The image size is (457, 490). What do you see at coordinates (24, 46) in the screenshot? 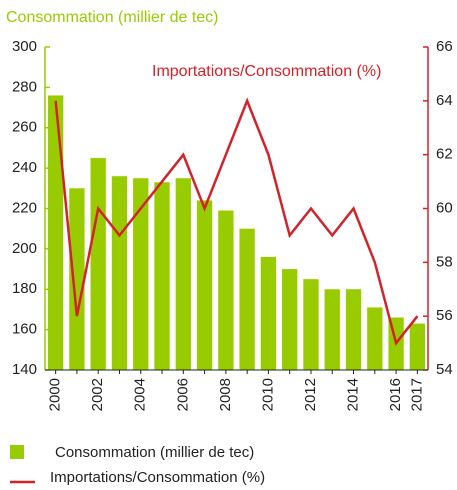
I see `y-tick-label: 300` at bounding box center [24, 46].